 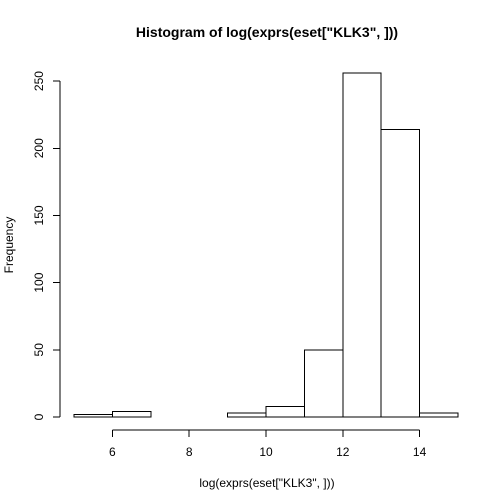 What do you see at coordinates (266, 483) in the screenshot?
I see `x-axis-label: log(exprs(eset["KLK3", ]))` at bounding box center [266, 483].